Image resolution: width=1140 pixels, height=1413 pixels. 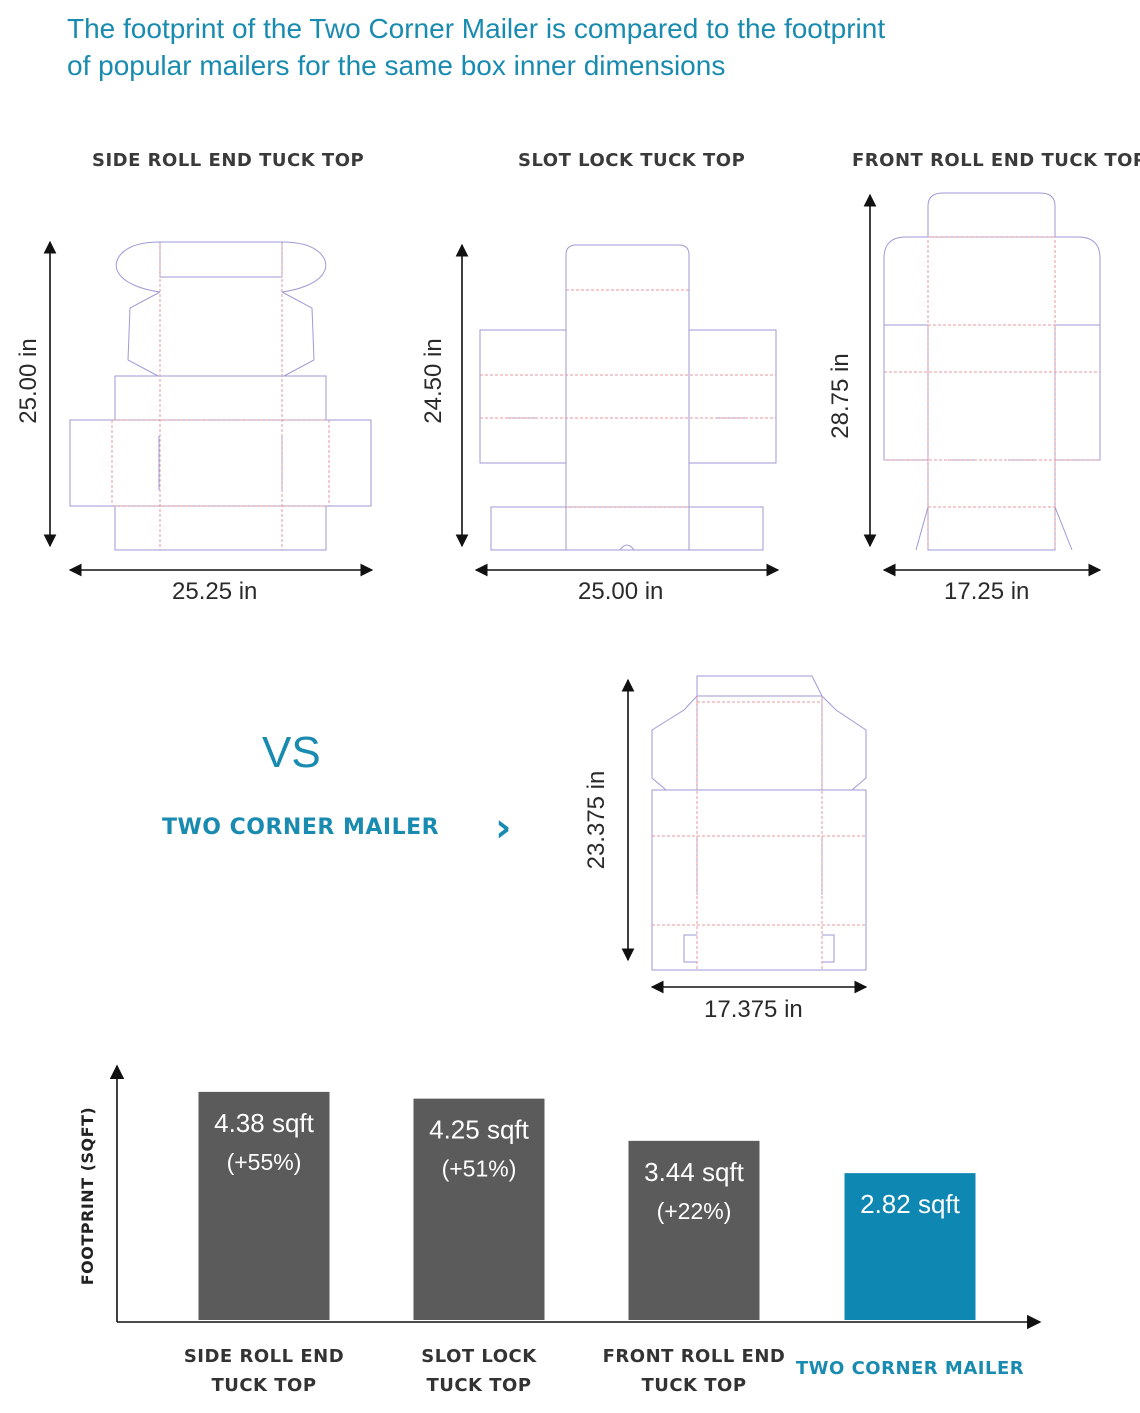 What do you see at coordinates (503, 828) in the screenshot?
I see `chevron-right-icon: ›` at bounding box center [503, 828].